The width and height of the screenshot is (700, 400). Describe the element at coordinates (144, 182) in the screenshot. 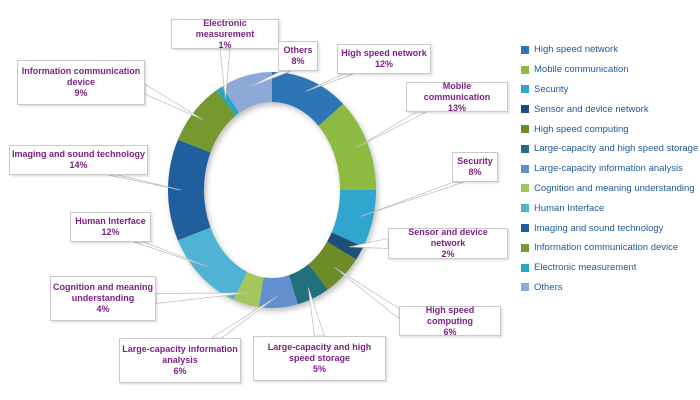

I see `leader-line-imaging-and-sound-technology` at that location.